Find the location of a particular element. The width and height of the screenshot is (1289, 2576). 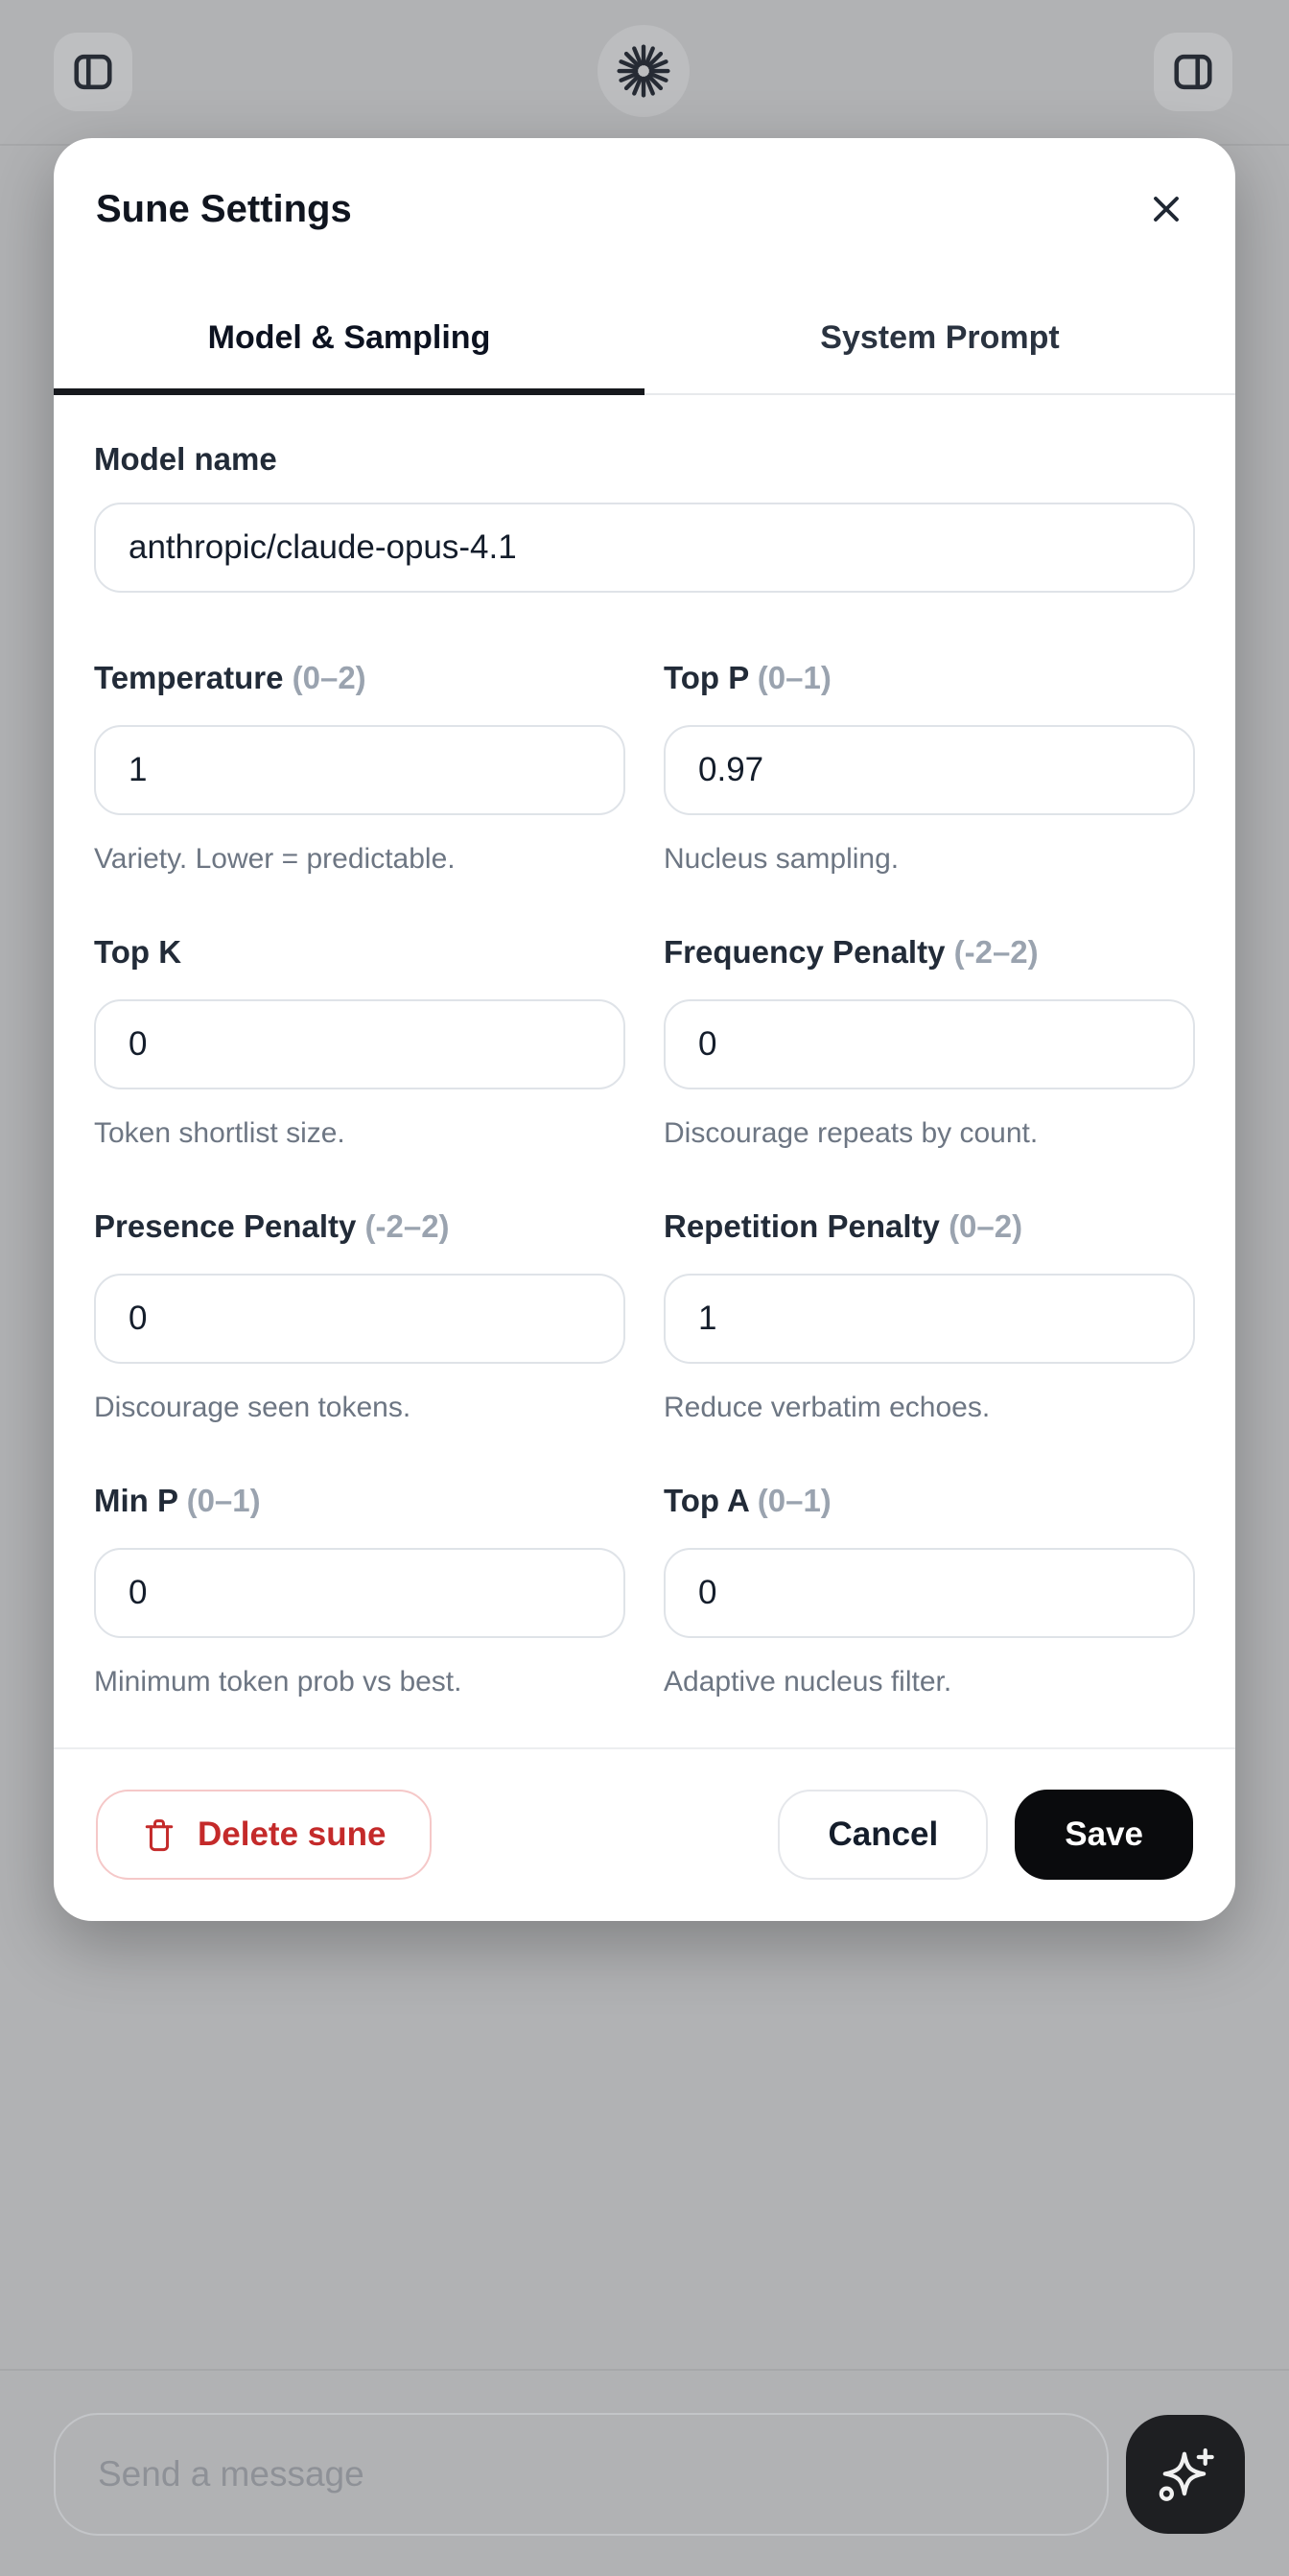

frequency-penalty-hint: Discourage repeats by count. is located at coordinates (851, 1133).